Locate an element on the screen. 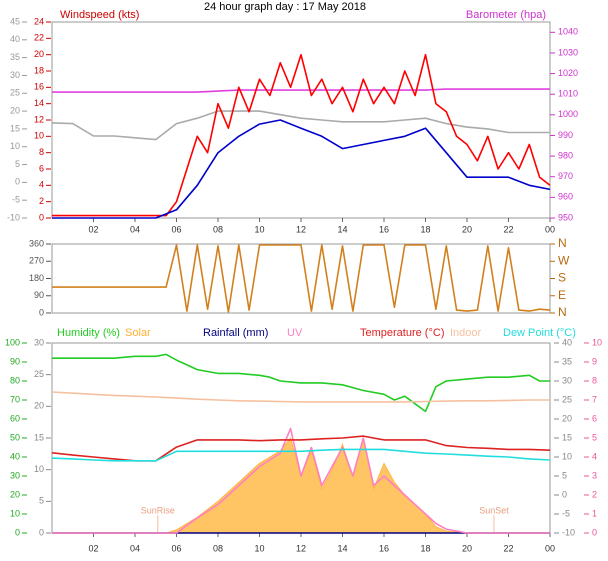 The image size is (608, 561). y3-tick-label: 35 is located at coordinates (15, 57).